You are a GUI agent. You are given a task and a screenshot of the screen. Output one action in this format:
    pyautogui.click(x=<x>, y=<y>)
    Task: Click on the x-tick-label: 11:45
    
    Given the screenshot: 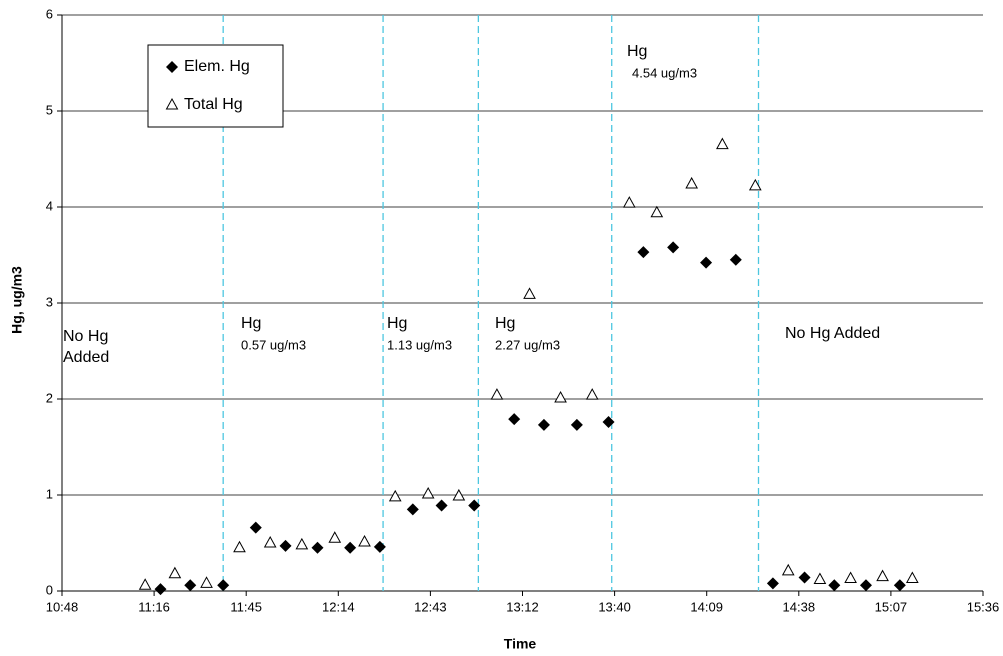 What is the action you would take?
    pyautogui.click(x=246, y=606)
    